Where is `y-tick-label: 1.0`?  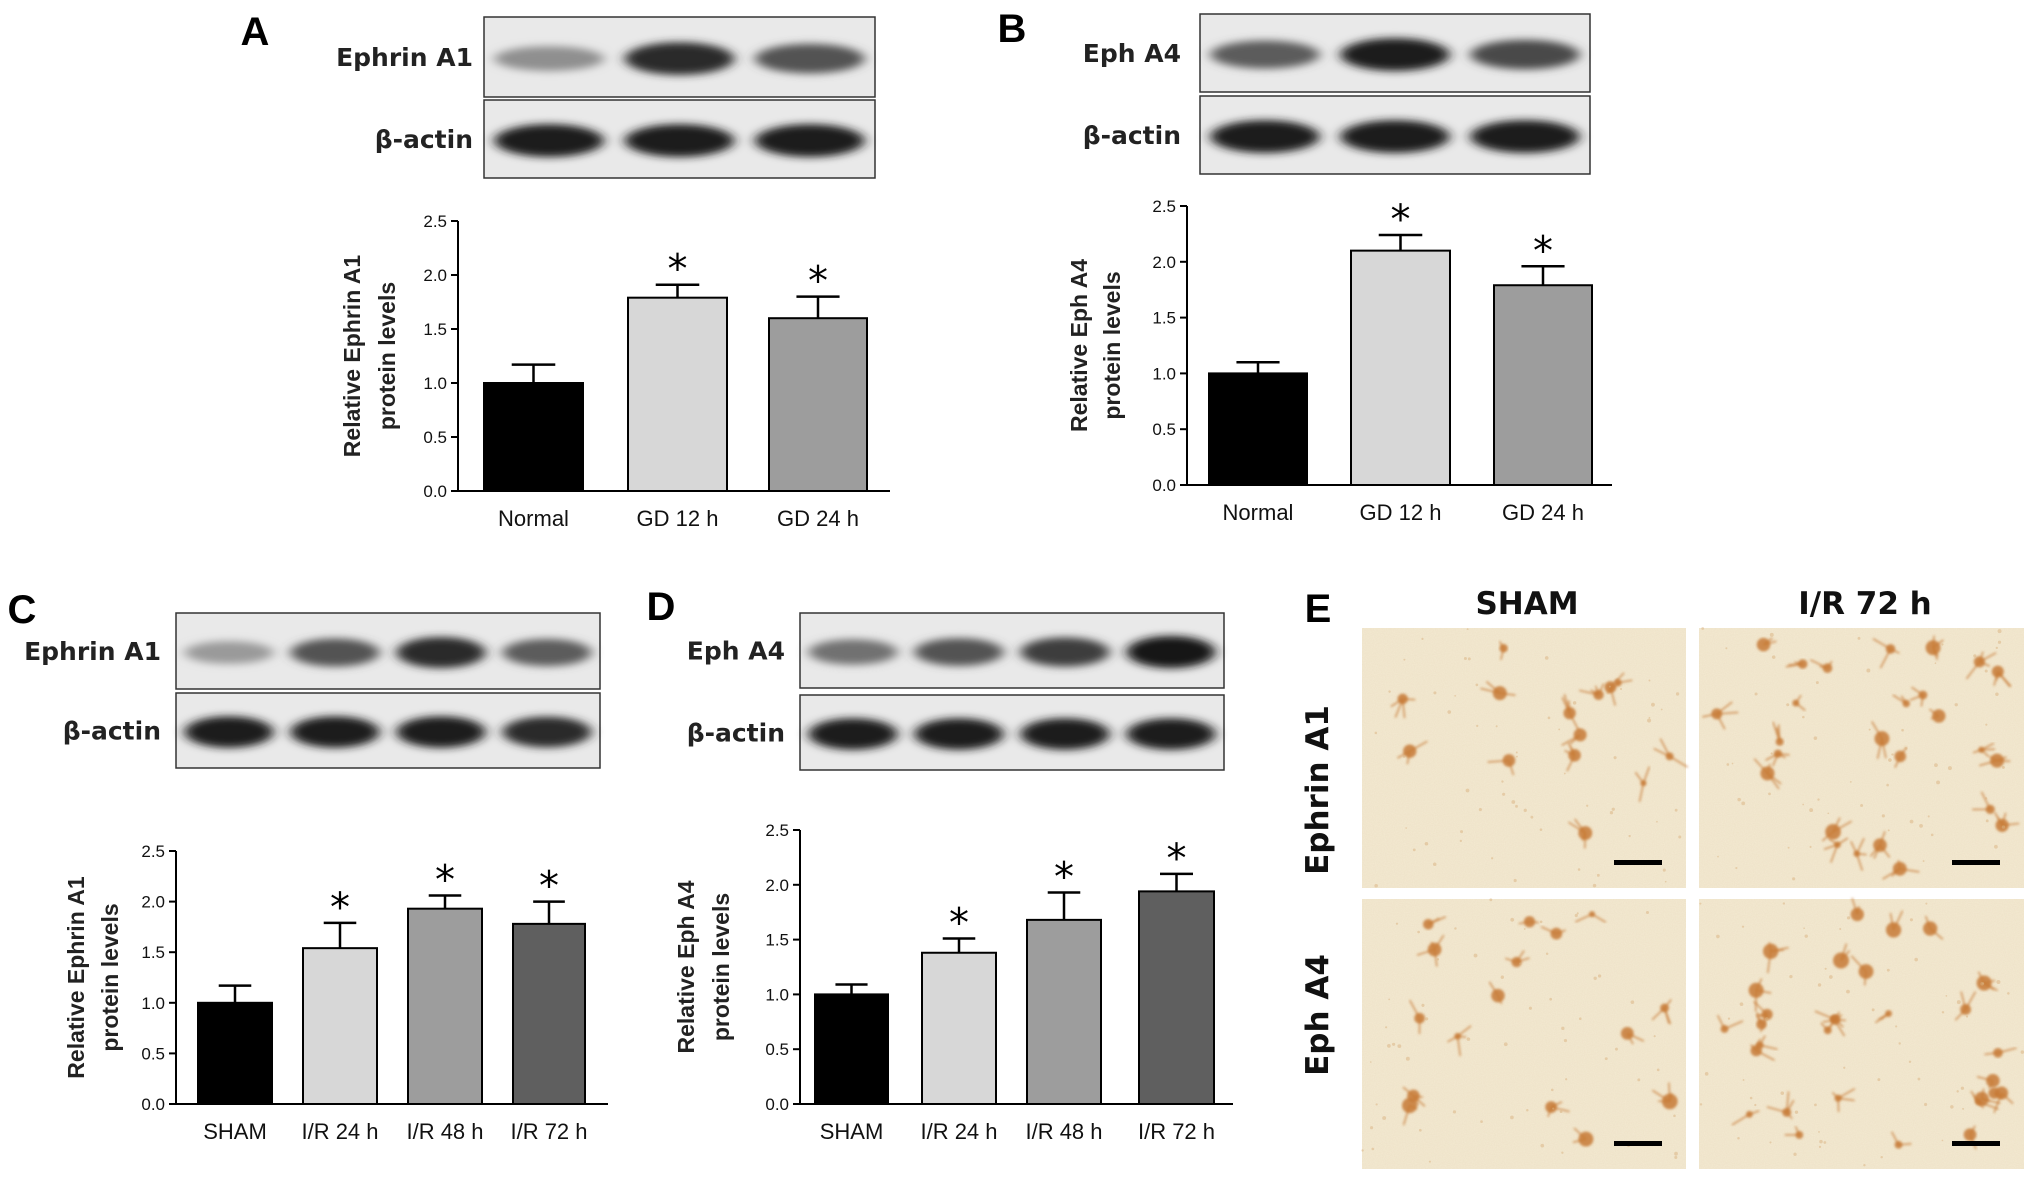
y-tick-label: 1.0 is located at coordinates (435, 383).